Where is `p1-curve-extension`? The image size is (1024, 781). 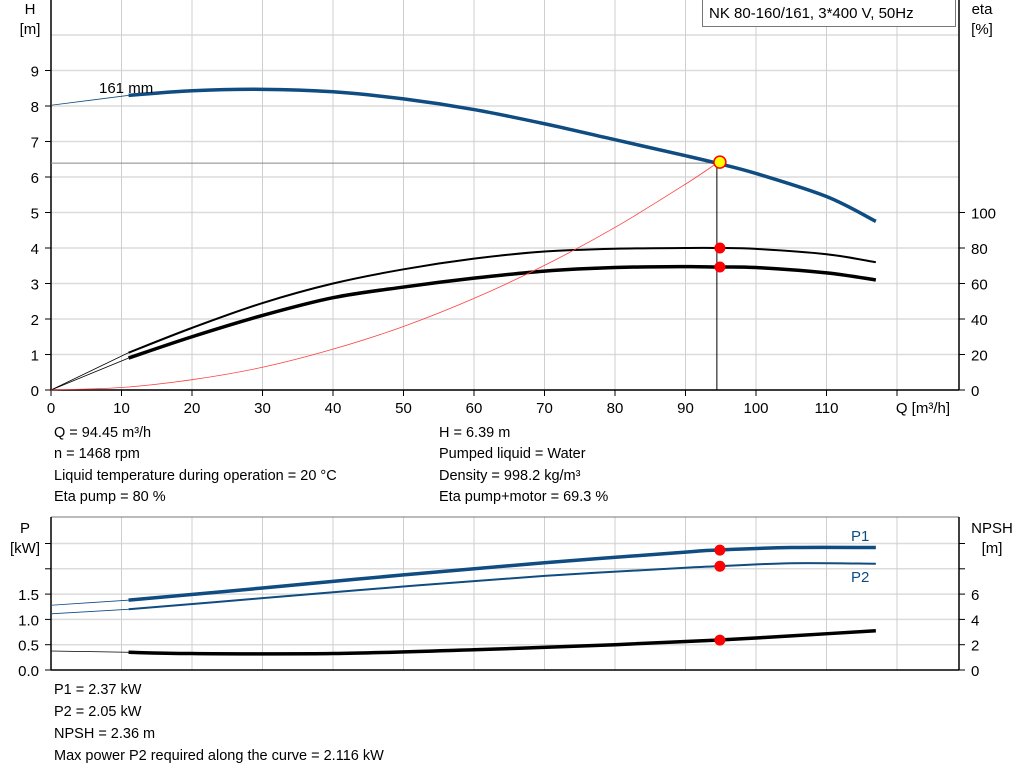
p1-curve-extension is located at coordinates (89, 602).